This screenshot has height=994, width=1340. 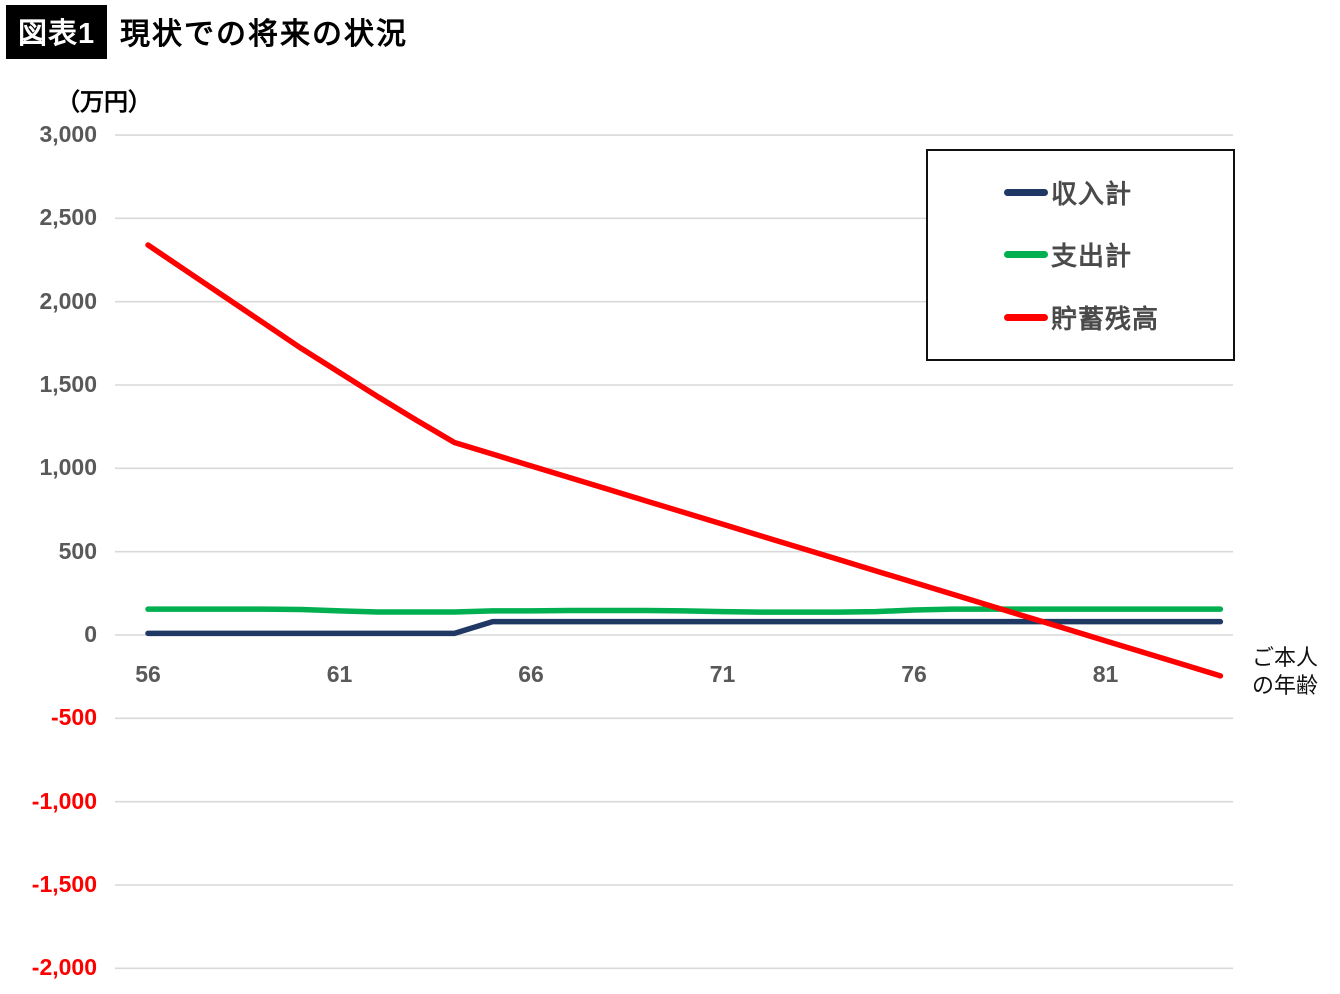 What do you see at coordinates (57, 32) in the screenshot?
I see `figure-badge: 図表1` at bounding box center [57, 32].